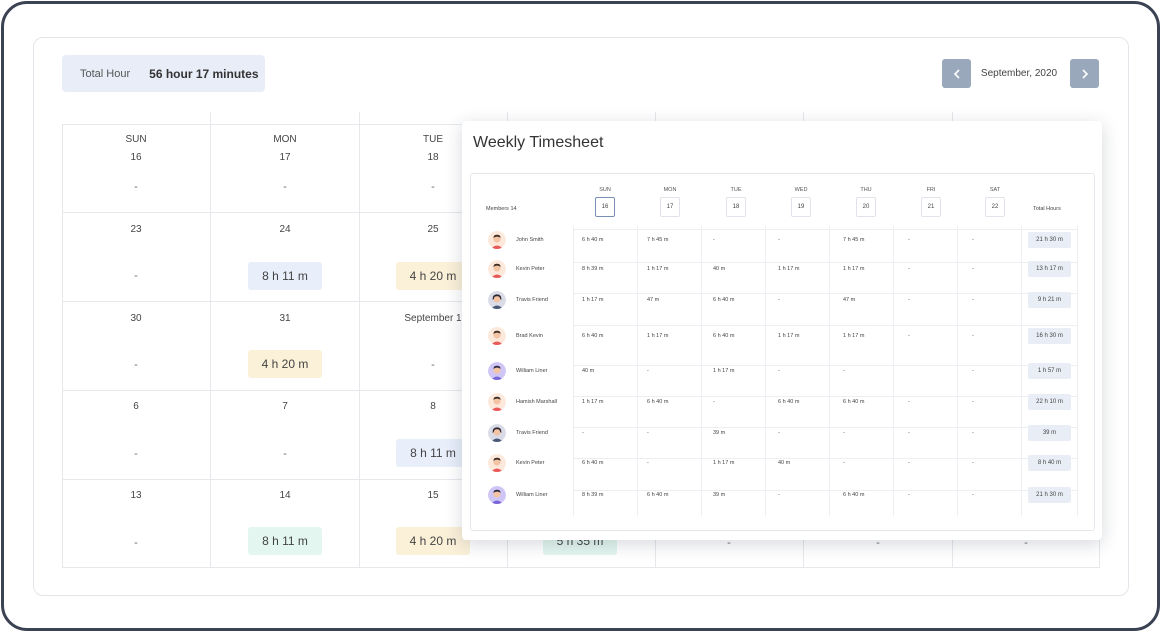  Describe the element at coordinates (136, 318) in the screenshot. I see `calendar-date: 30` at that location.